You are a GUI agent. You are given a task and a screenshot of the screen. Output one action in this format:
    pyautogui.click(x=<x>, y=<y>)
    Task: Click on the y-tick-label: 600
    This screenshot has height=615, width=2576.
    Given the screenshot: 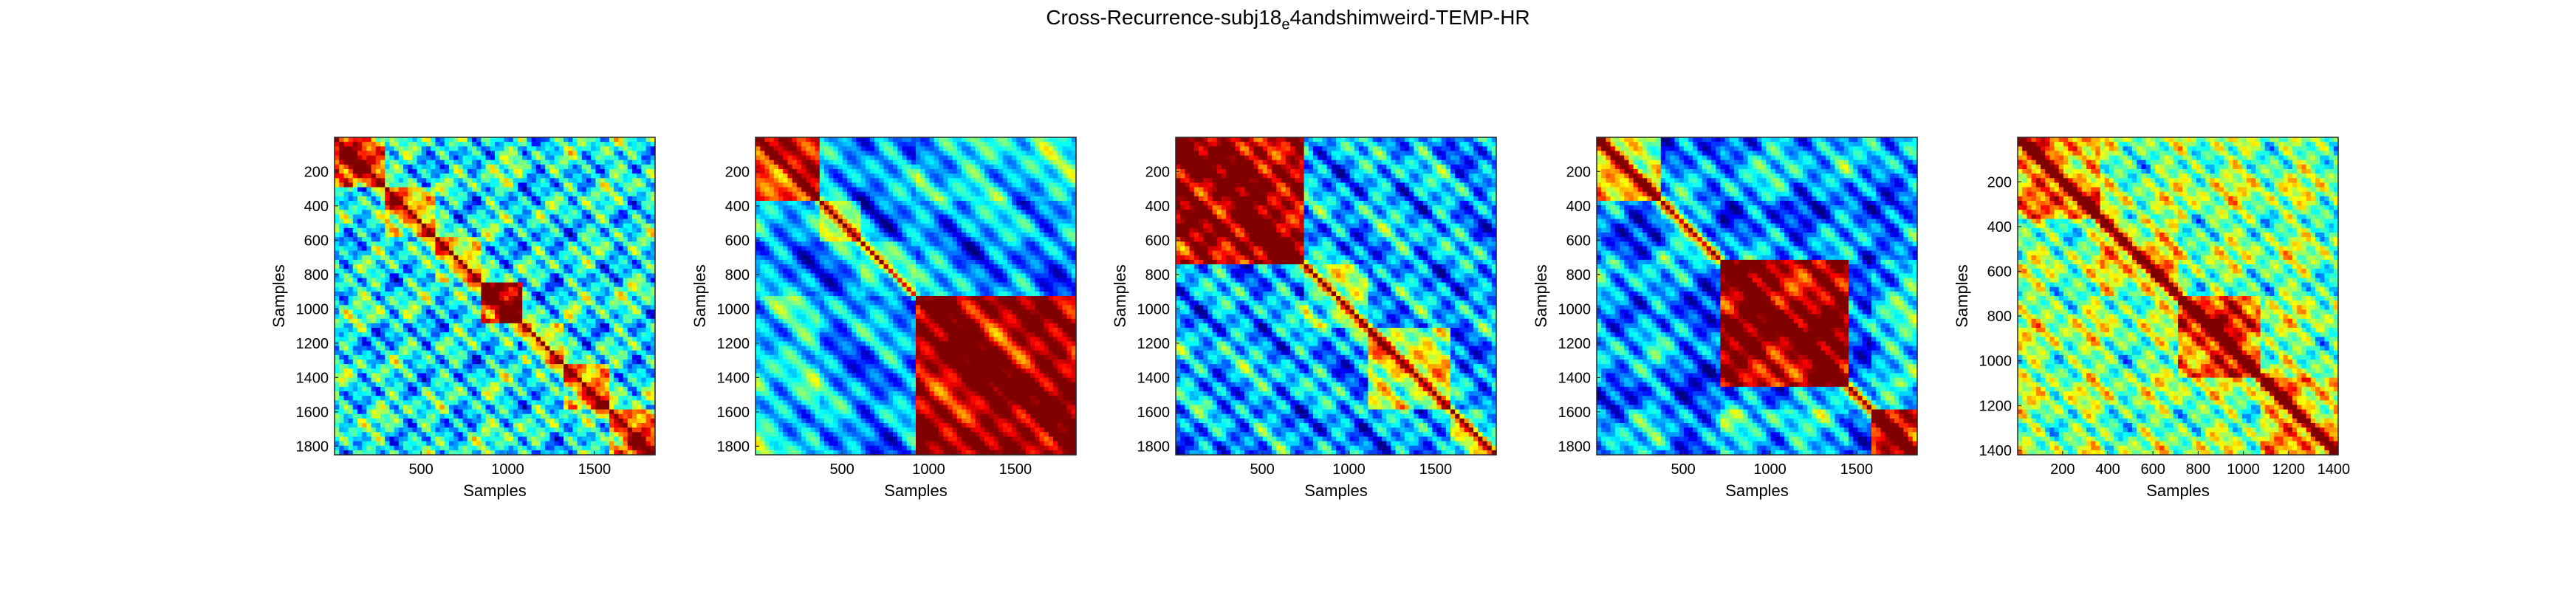 What is the action you would take?
    pyautogui.click(x=316, y=241)
    